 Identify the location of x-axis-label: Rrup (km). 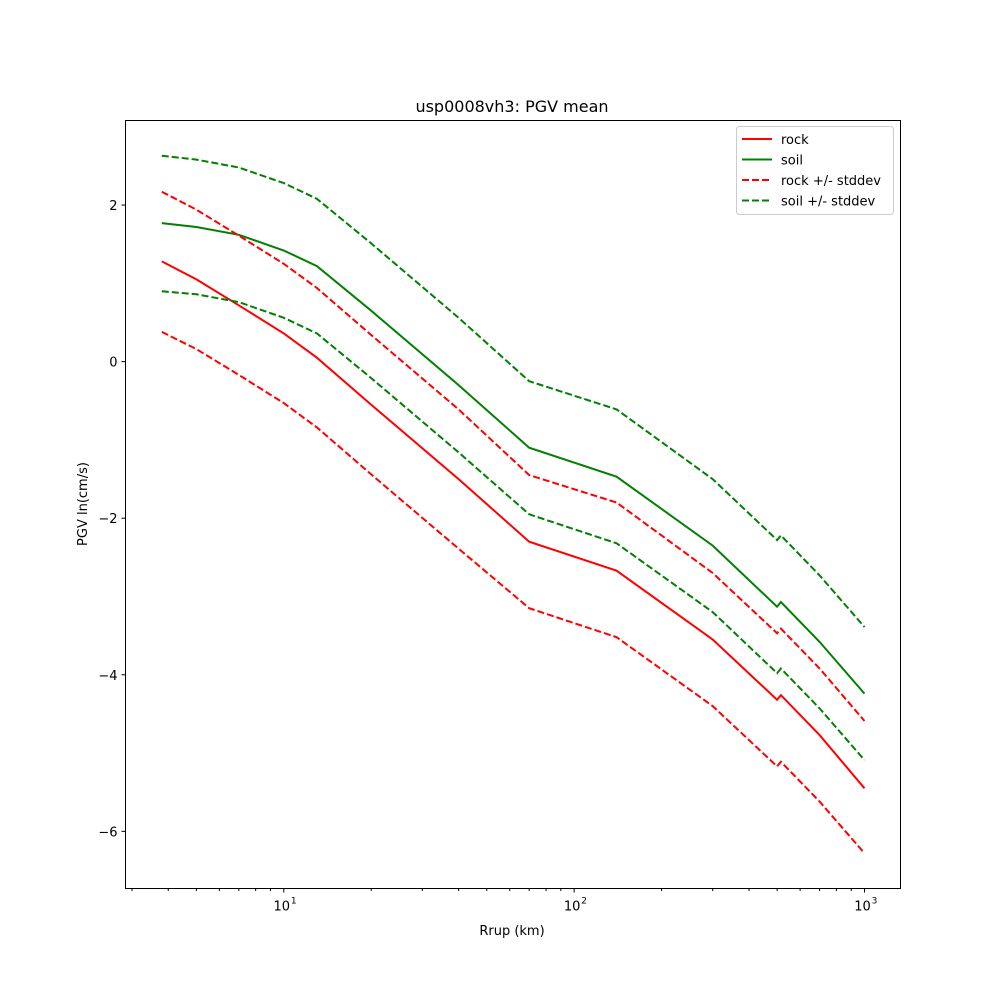
(511, 931).